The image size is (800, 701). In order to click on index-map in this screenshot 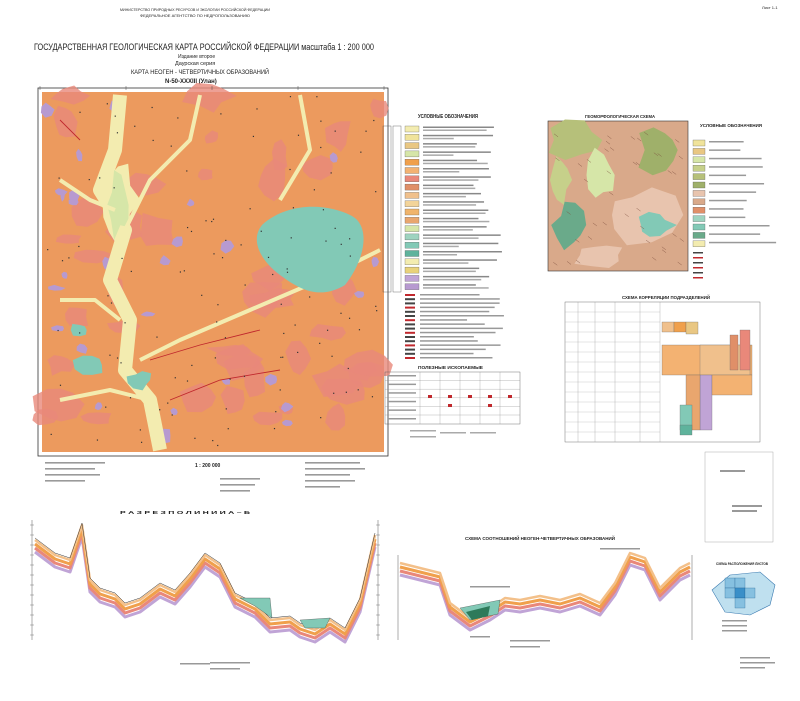, I will do `click(743, 620)`.